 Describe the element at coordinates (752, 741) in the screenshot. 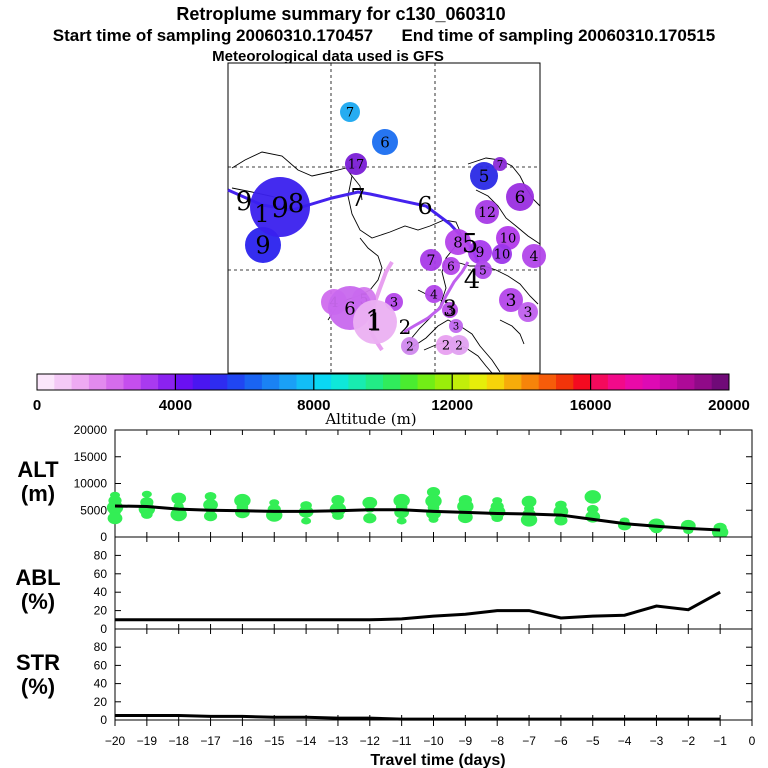

I see `x-tick-label: 0` at that location.